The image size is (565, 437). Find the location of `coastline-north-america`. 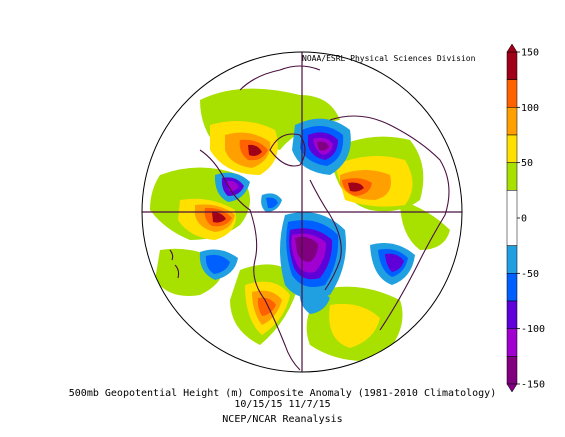

coastline-north-america is located at coordinates (250, 260).